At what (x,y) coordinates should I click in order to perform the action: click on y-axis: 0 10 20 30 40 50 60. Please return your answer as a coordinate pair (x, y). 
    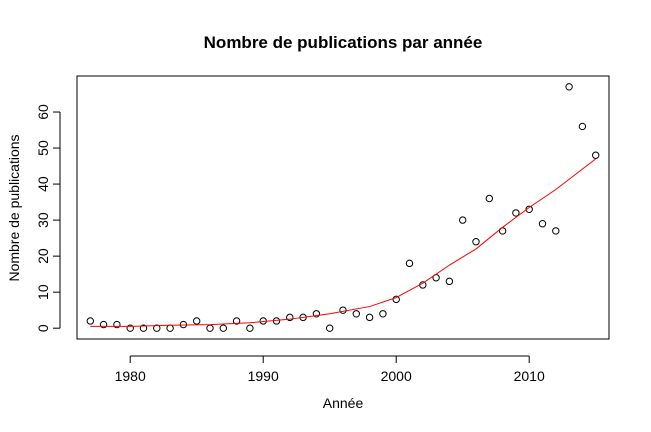
    Looking at the image, I should click on (48, 218).